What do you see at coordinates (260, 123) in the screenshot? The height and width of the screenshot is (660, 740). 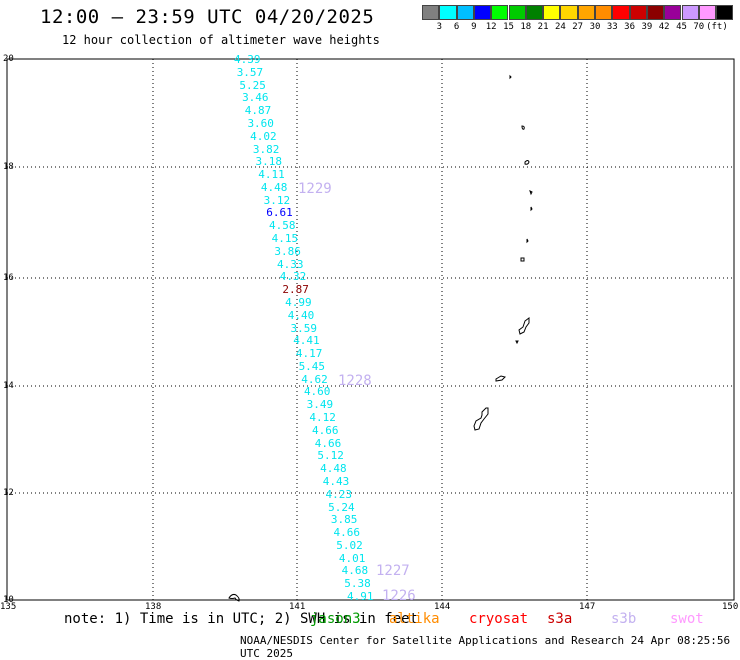 I see `swh-value: 3.60` at bounding box center [260, 123].